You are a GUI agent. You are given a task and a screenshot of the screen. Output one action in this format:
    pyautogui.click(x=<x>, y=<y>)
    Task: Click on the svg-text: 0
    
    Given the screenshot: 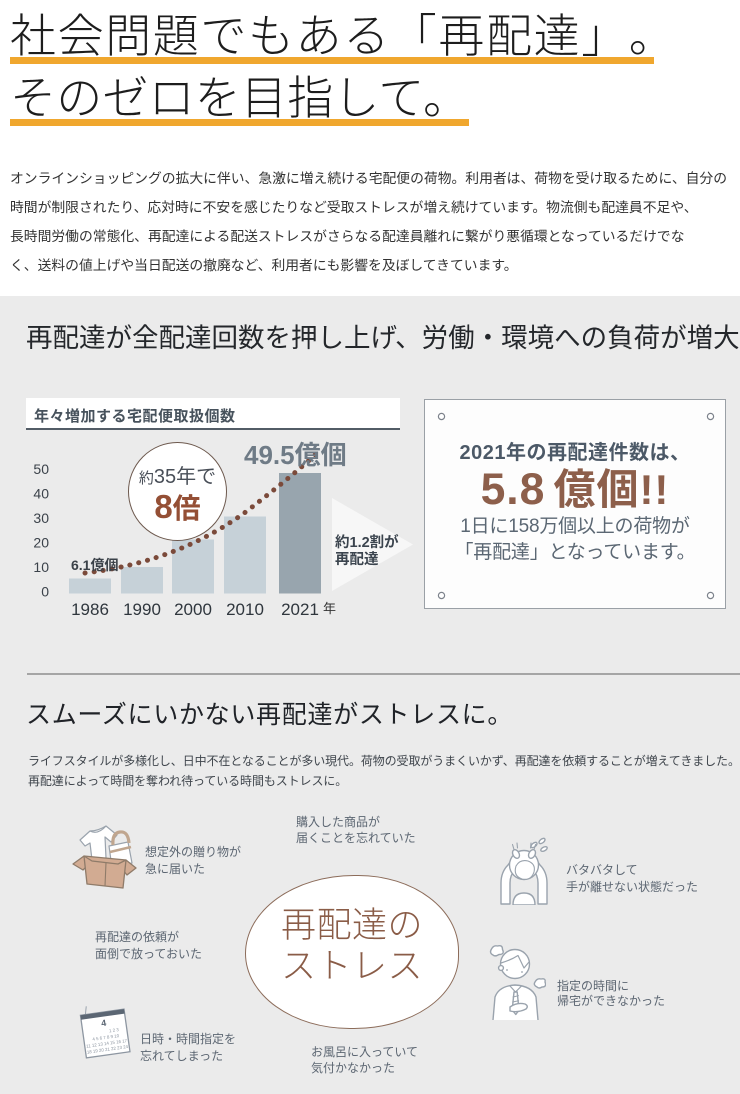 What is the action you would take?
    pyautogui.click(x=45, y=592)
    